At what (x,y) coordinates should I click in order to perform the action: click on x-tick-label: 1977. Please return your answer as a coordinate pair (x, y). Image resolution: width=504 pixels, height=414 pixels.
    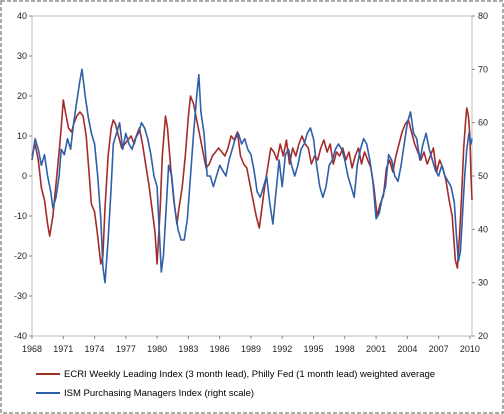
    Looking at the image, I should click on (126, 349).